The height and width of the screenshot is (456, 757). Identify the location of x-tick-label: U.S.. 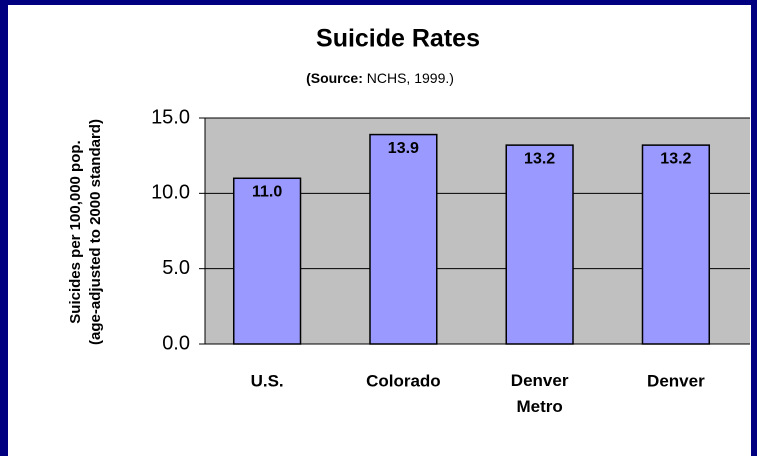
(267, 380).